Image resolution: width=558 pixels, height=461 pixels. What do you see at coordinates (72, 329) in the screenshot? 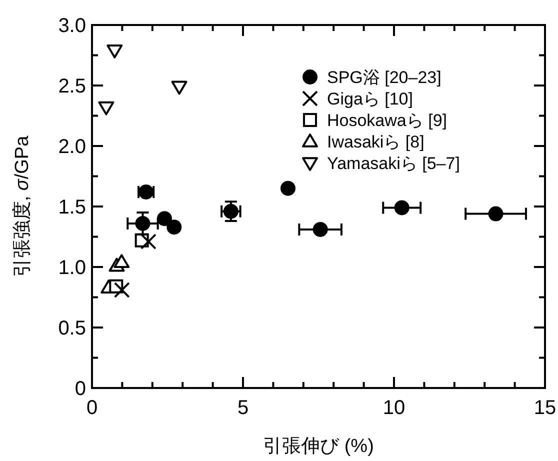
I see `y-tick-label: 0.5` at bounding box center [72, 329].